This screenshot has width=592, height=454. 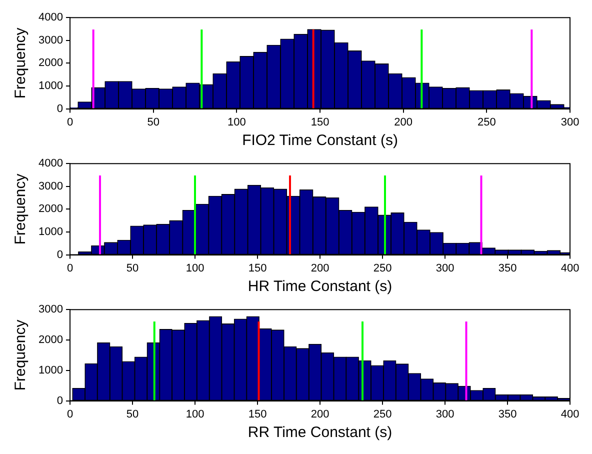 I want to click on x-axis-title: RR Time Constant (s), so click(x=320, y=433).